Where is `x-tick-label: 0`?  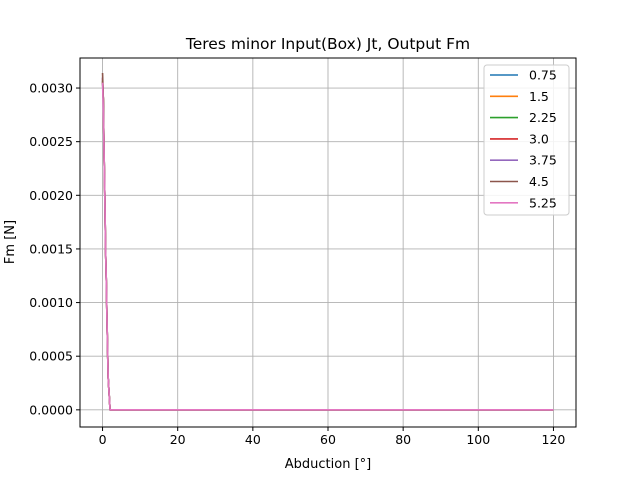 x-tick-label: 0 is located at coordinates (103, 439).